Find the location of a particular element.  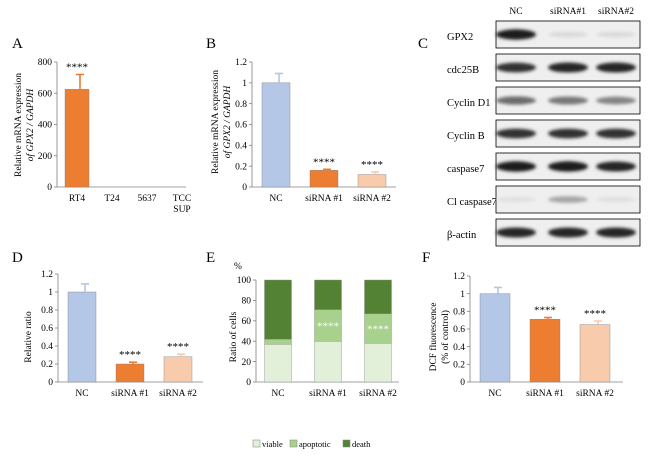

chart-e-bars: **** **** is located at coordinates (328, 331).